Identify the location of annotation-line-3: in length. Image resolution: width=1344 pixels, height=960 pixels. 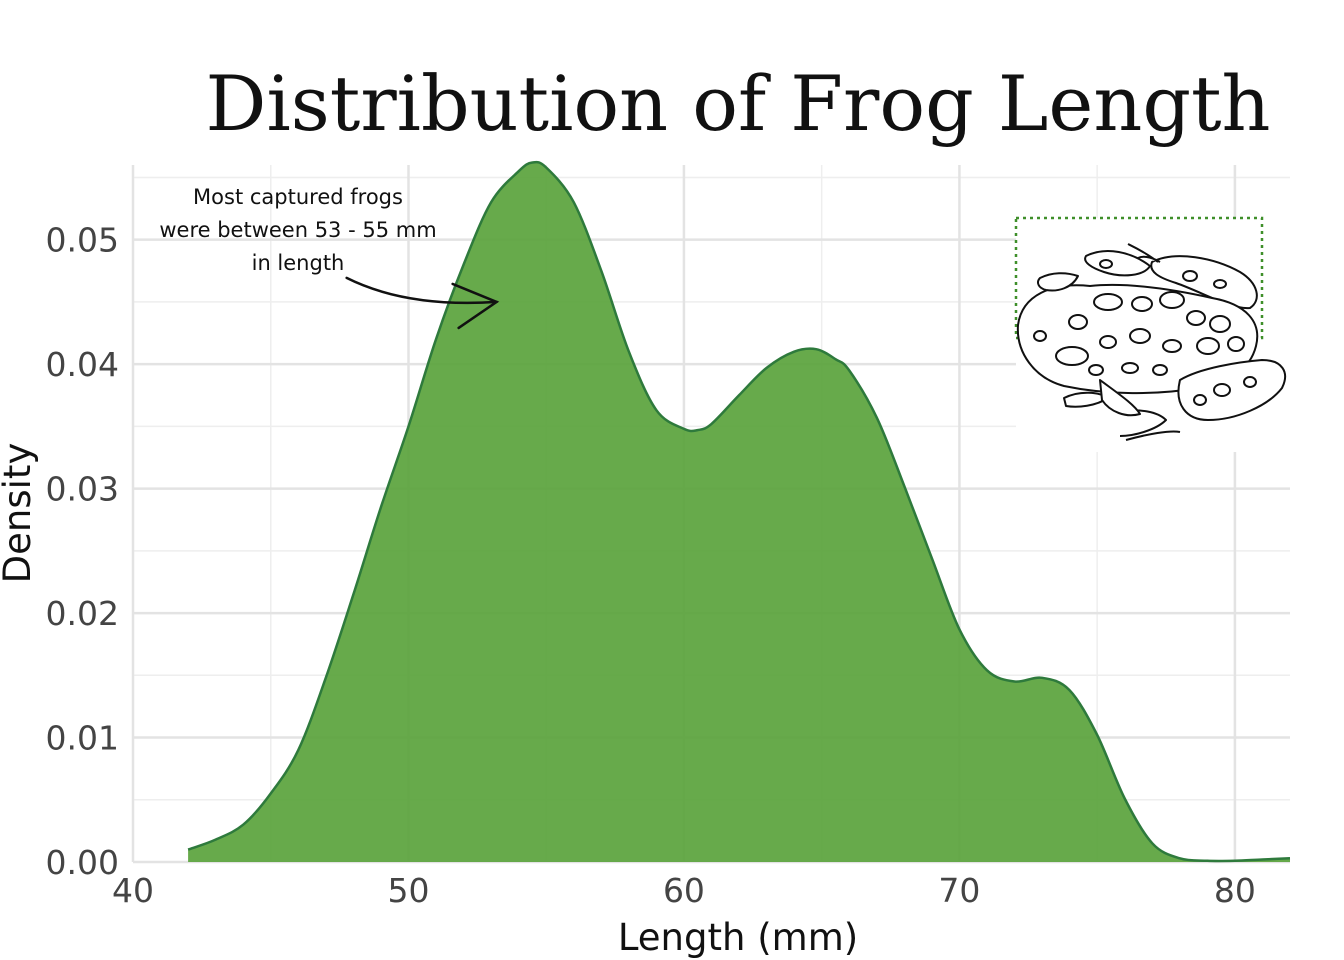
(298, 263).